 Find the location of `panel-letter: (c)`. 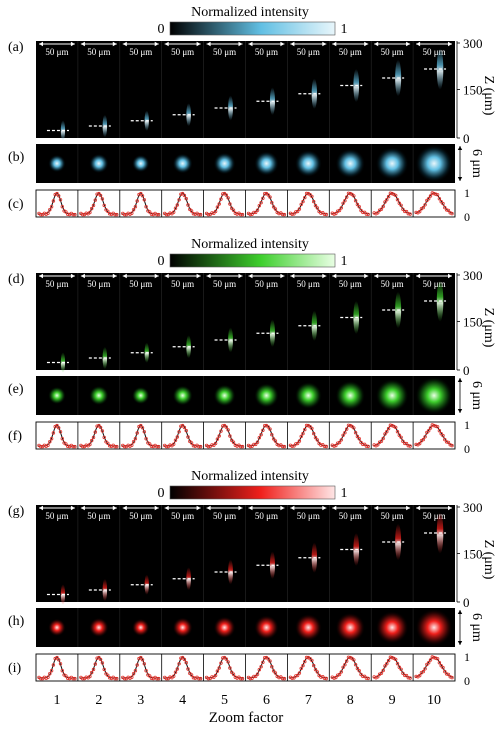

panel-letter: (c) is located at coordinates (16, 204).